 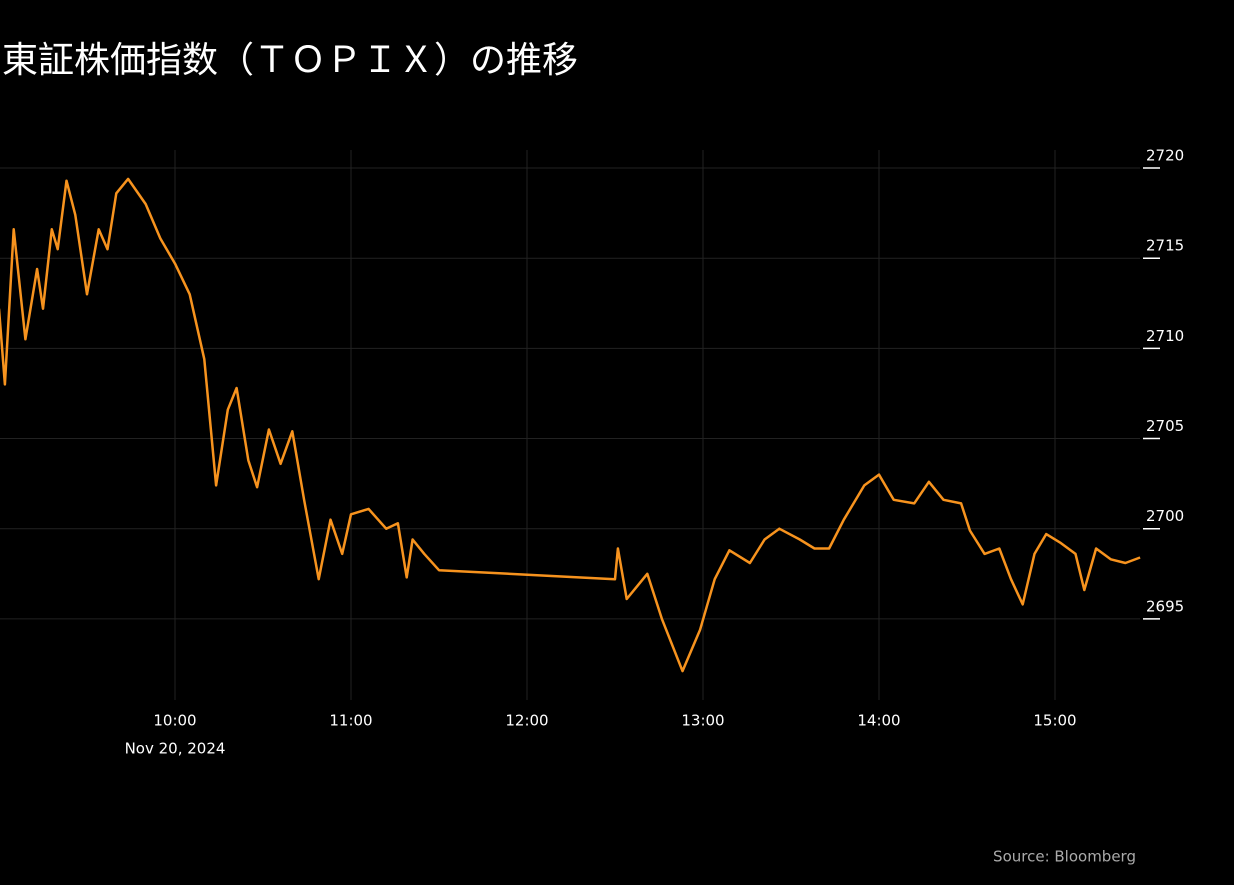 What do you see at coordinates (1165, 156) in the screenshot?
I see `y-tick-label: 2720` at bounding box center [1165, 156].